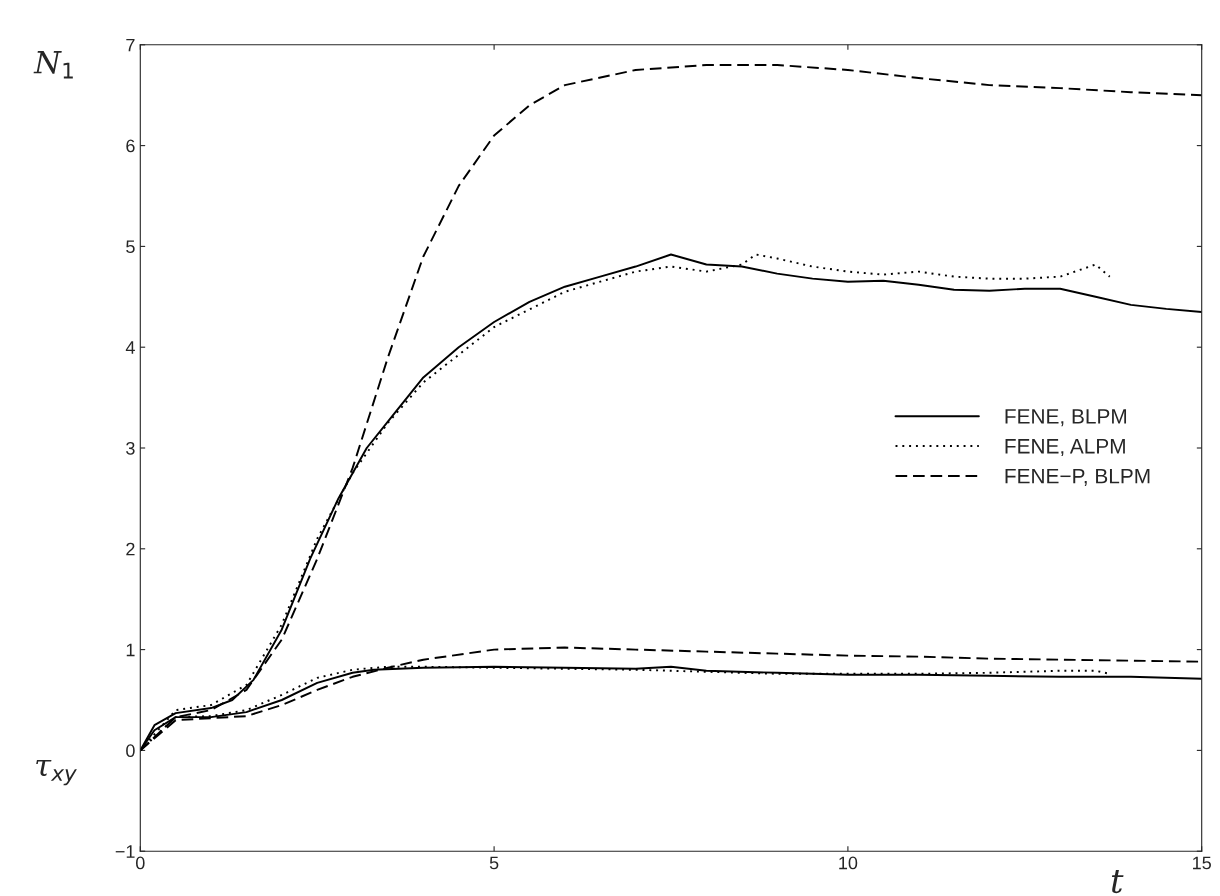  I want to click on y-tick-label: 2, so click(130, 549).